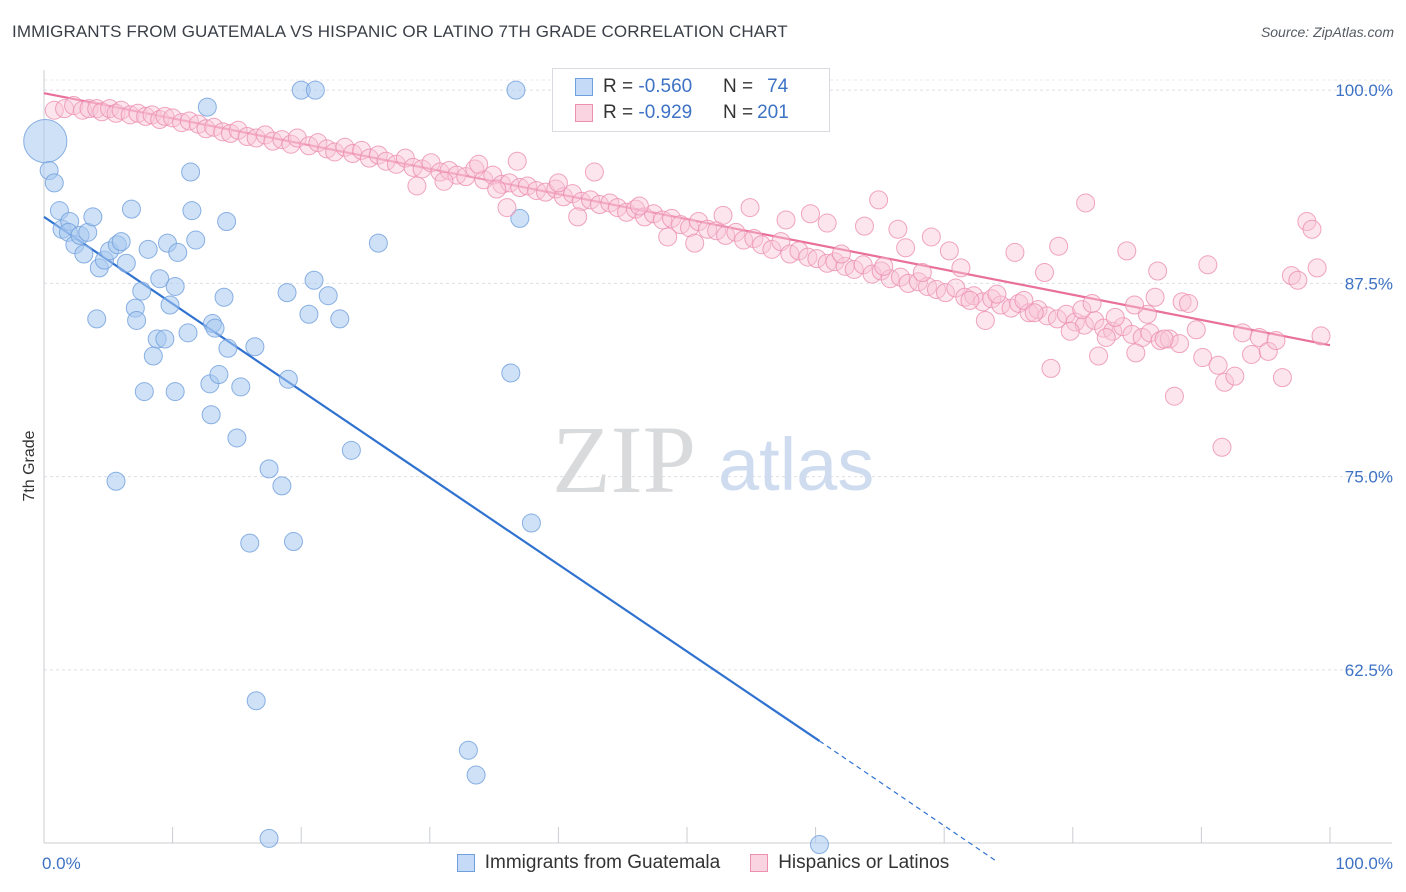 The image size is (1406, 892). I want to click on stats-legend: R = -0.560 N = 74 R = -0.929 N = 201, so click(691, 100).